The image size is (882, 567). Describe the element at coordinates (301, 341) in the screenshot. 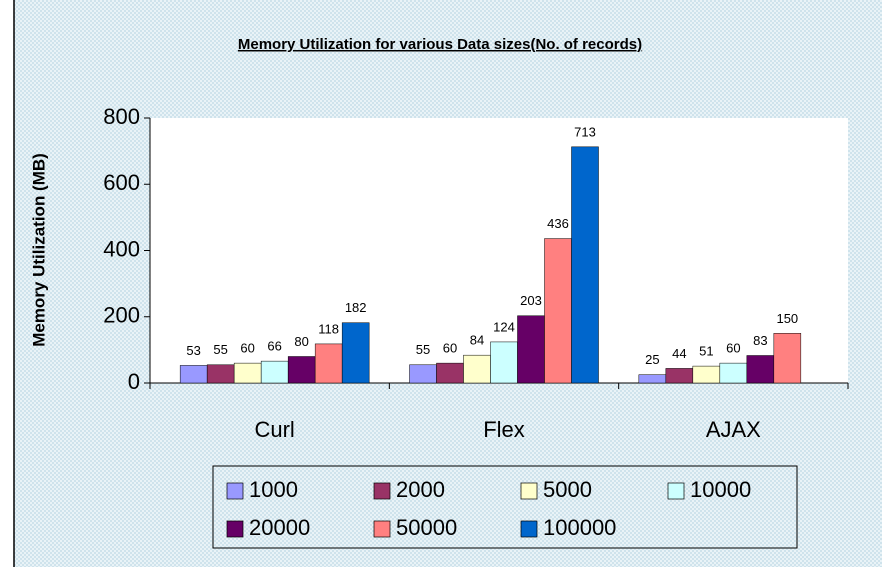

I see `data-label: 80` at that location.